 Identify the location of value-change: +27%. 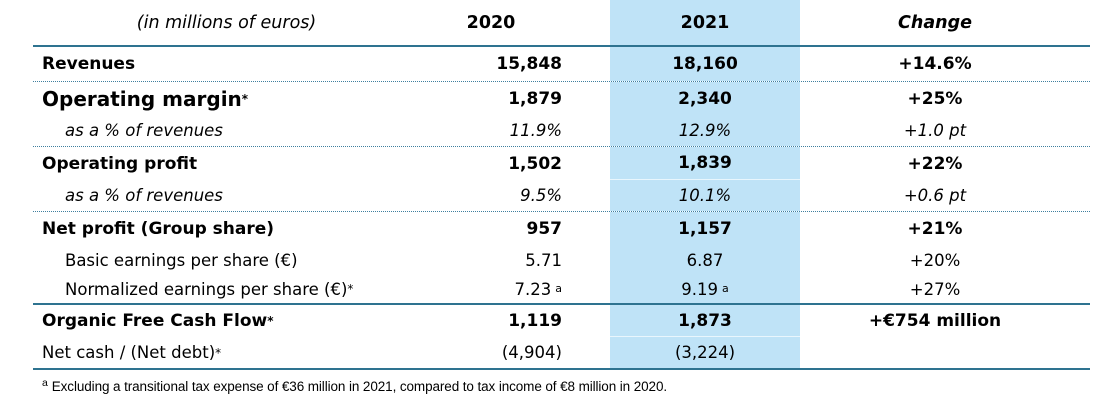
(935, 289).